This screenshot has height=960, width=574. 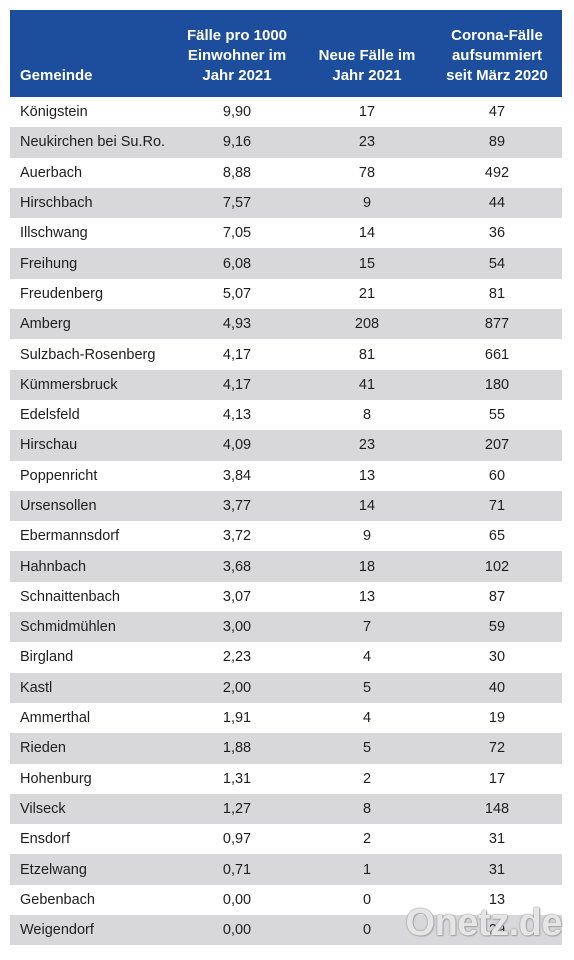 What do you see at coordinates (53, 566) in the screenshot?
I see `cell-gemeinde: Hahnbach` at bounding box center [53, 566].